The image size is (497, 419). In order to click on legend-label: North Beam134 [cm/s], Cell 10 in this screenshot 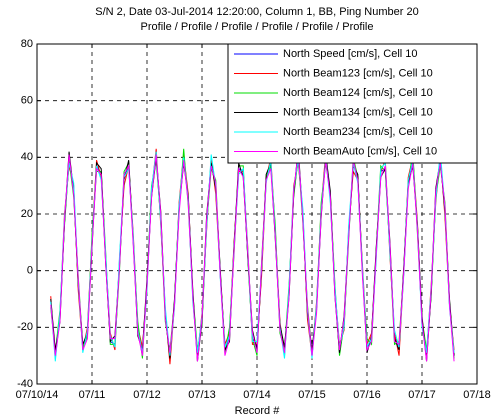, I will do `click(358, 112)`.